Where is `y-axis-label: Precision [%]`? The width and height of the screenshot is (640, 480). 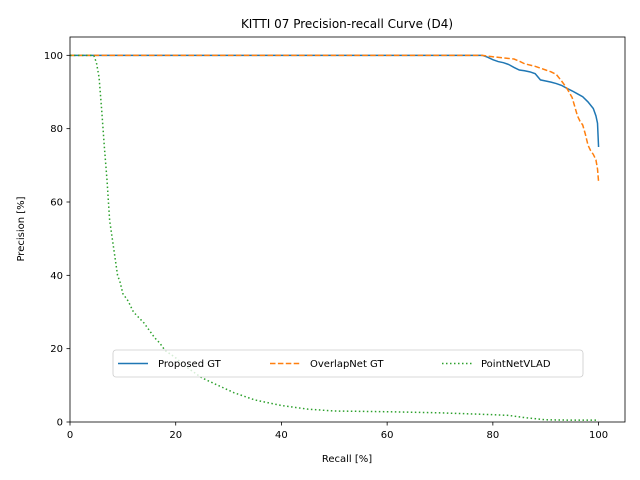 y-axis-label: Precision [%] is located at coordinates (21, 228).